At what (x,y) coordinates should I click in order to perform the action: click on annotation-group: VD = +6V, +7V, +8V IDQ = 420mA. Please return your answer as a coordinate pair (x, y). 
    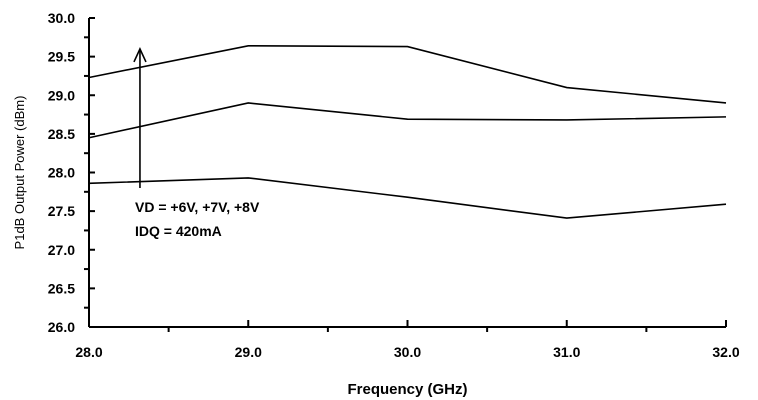
    Looking at the image, I should click on (196, 142).